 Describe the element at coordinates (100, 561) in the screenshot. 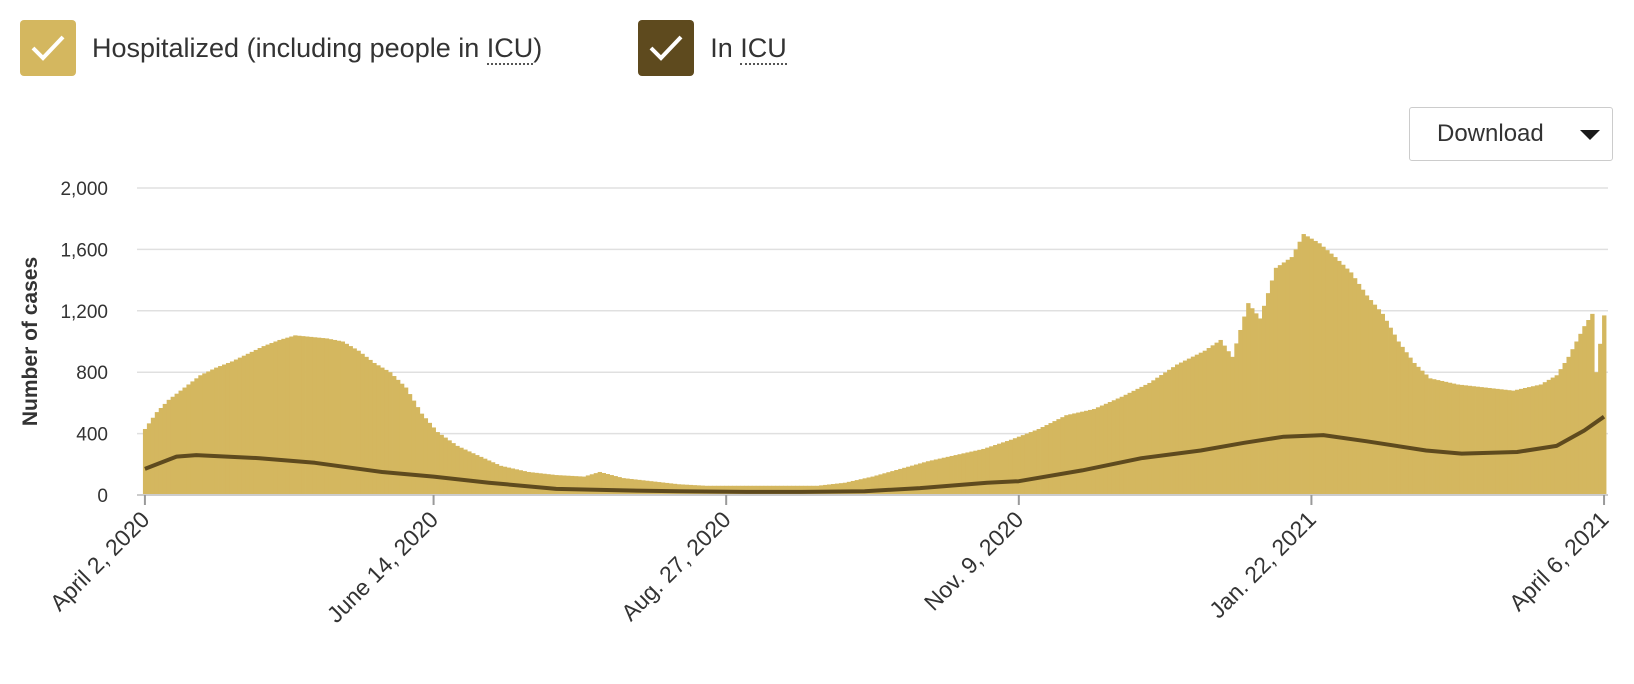

I see `x-tick-label: April 2, 2020` at that location.